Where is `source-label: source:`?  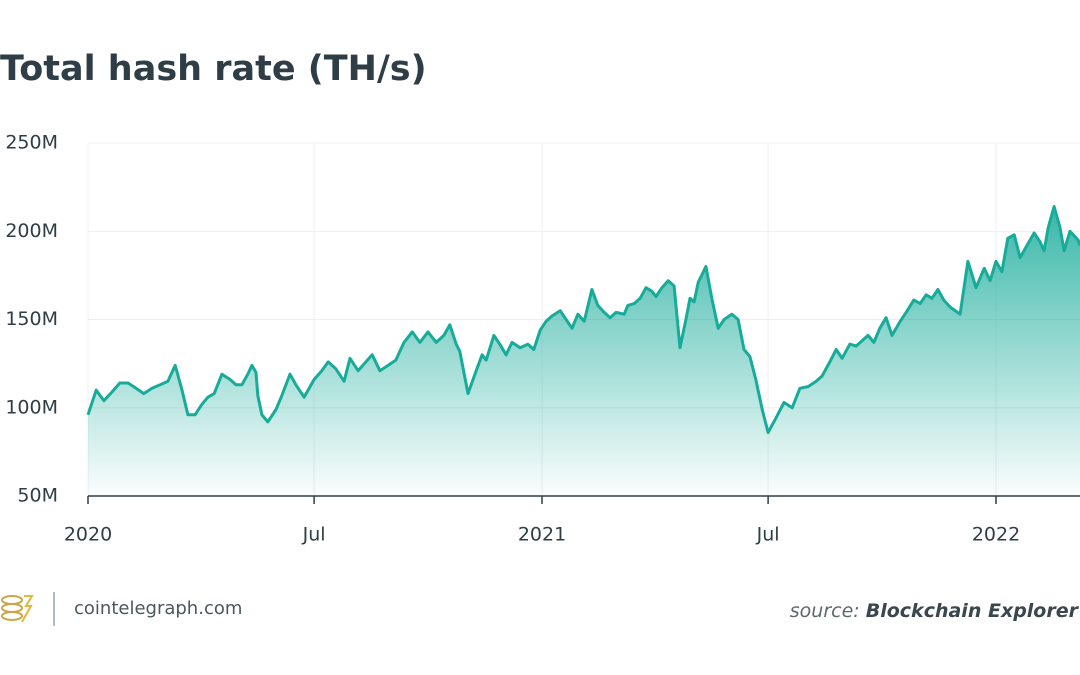 source-label: source: is located at coordinates (825, 611).